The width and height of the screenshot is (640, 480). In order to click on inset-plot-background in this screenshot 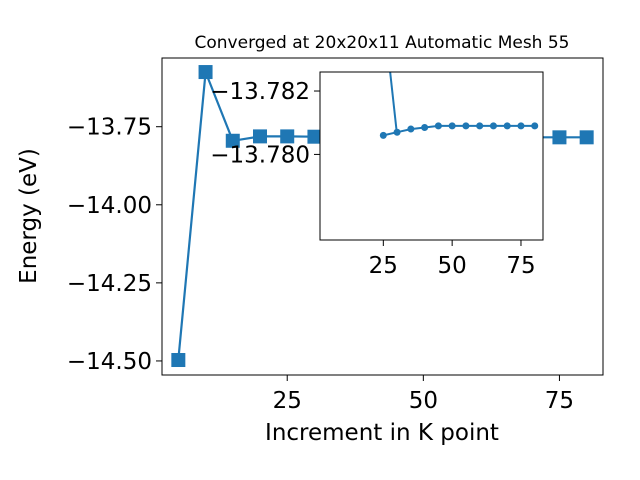, I will do `click(431, 156)`.